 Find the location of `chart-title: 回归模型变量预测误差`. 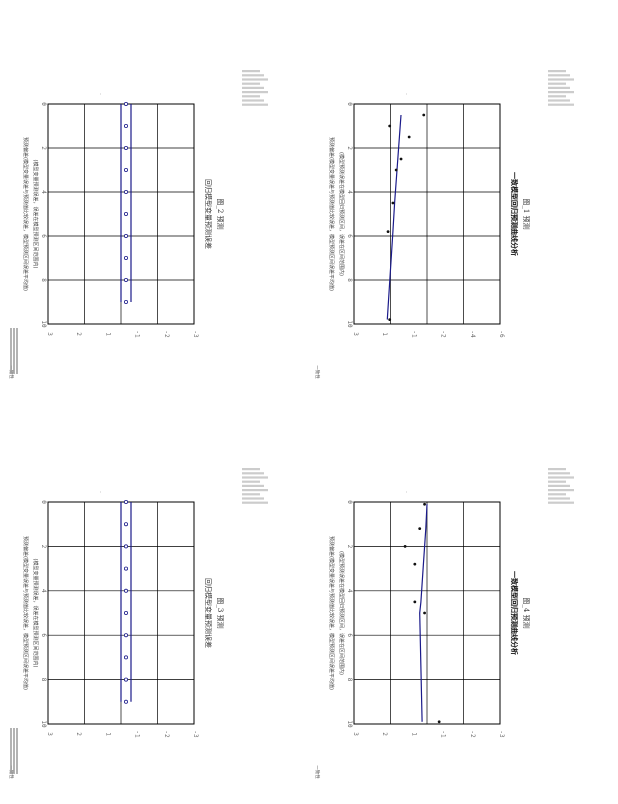

chart-title: 回归模型变量预测误差 is located at coordinates (208, 613).